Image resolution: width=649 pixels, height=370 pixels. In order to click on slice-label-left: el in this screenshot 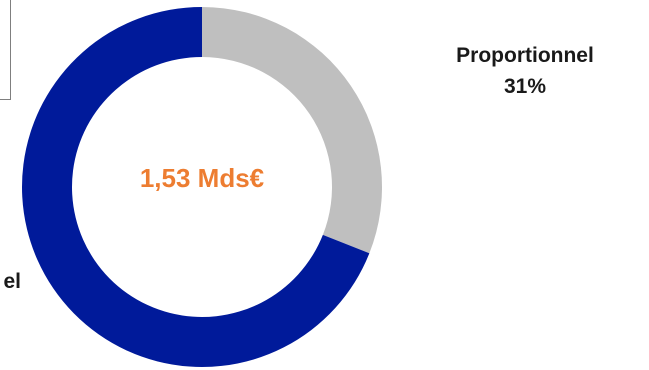, I will do `click(12, 281)`.